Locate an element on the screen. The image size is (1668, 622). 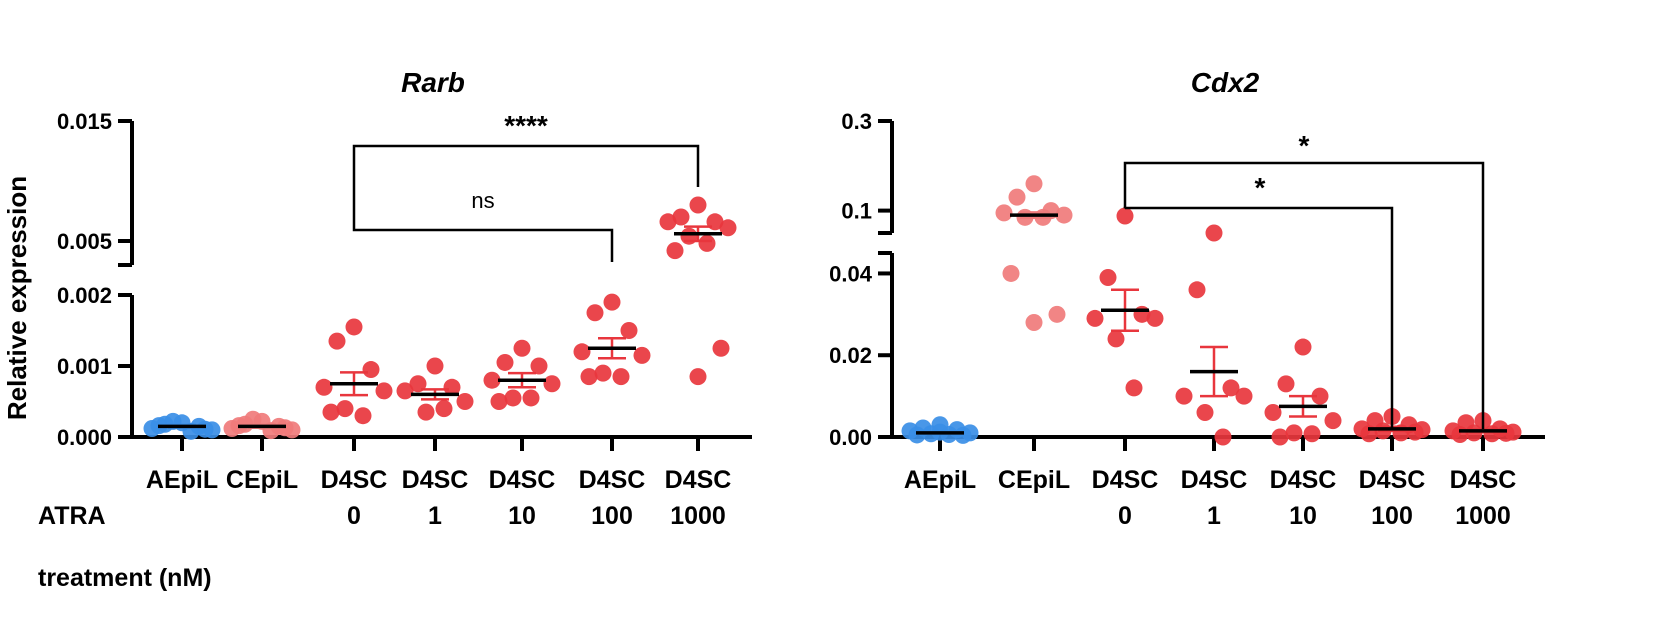
y-tick-label: 0.015 is located at coordinates (84, 121).